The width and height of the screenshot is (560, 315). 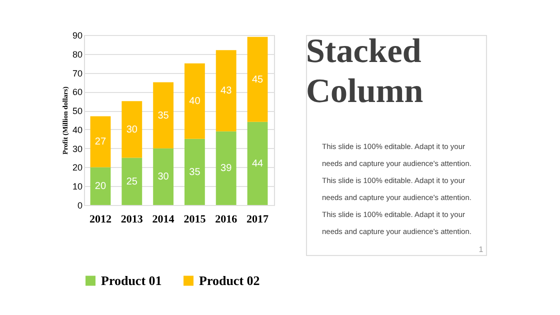 What do you see at coordinates (77, 111) in the screenshot?
I see `y-tick-label: 50` at bounding box center [77, 111].